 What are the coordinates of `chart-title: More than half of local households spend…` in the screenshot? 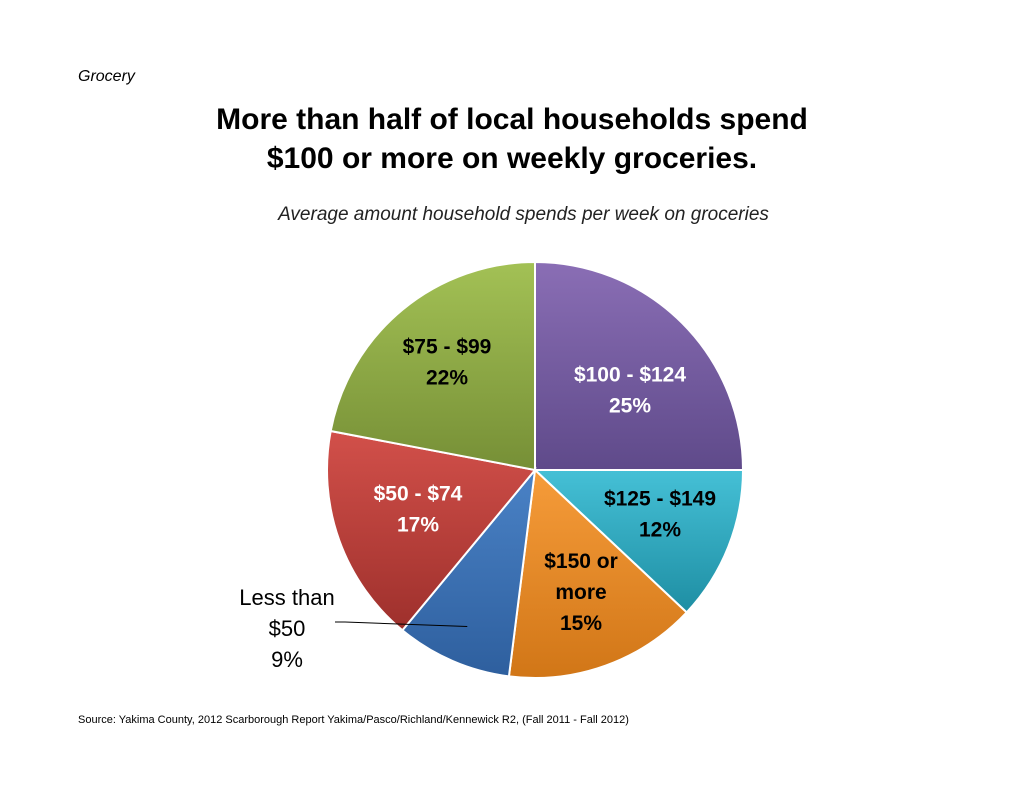 It's located at (512, 139).